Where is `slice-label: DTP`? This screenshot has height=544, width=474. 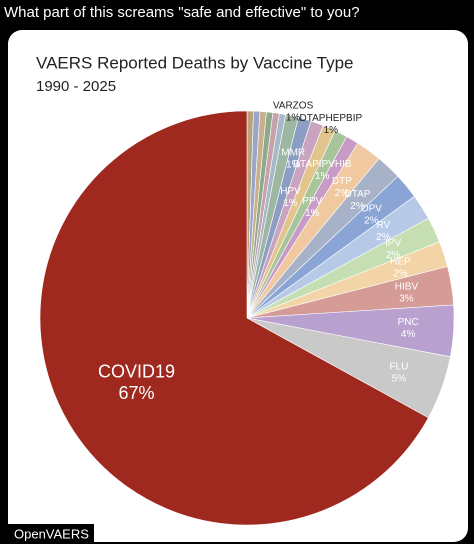
slice-label: DTP is located at coordinates (342, 181).